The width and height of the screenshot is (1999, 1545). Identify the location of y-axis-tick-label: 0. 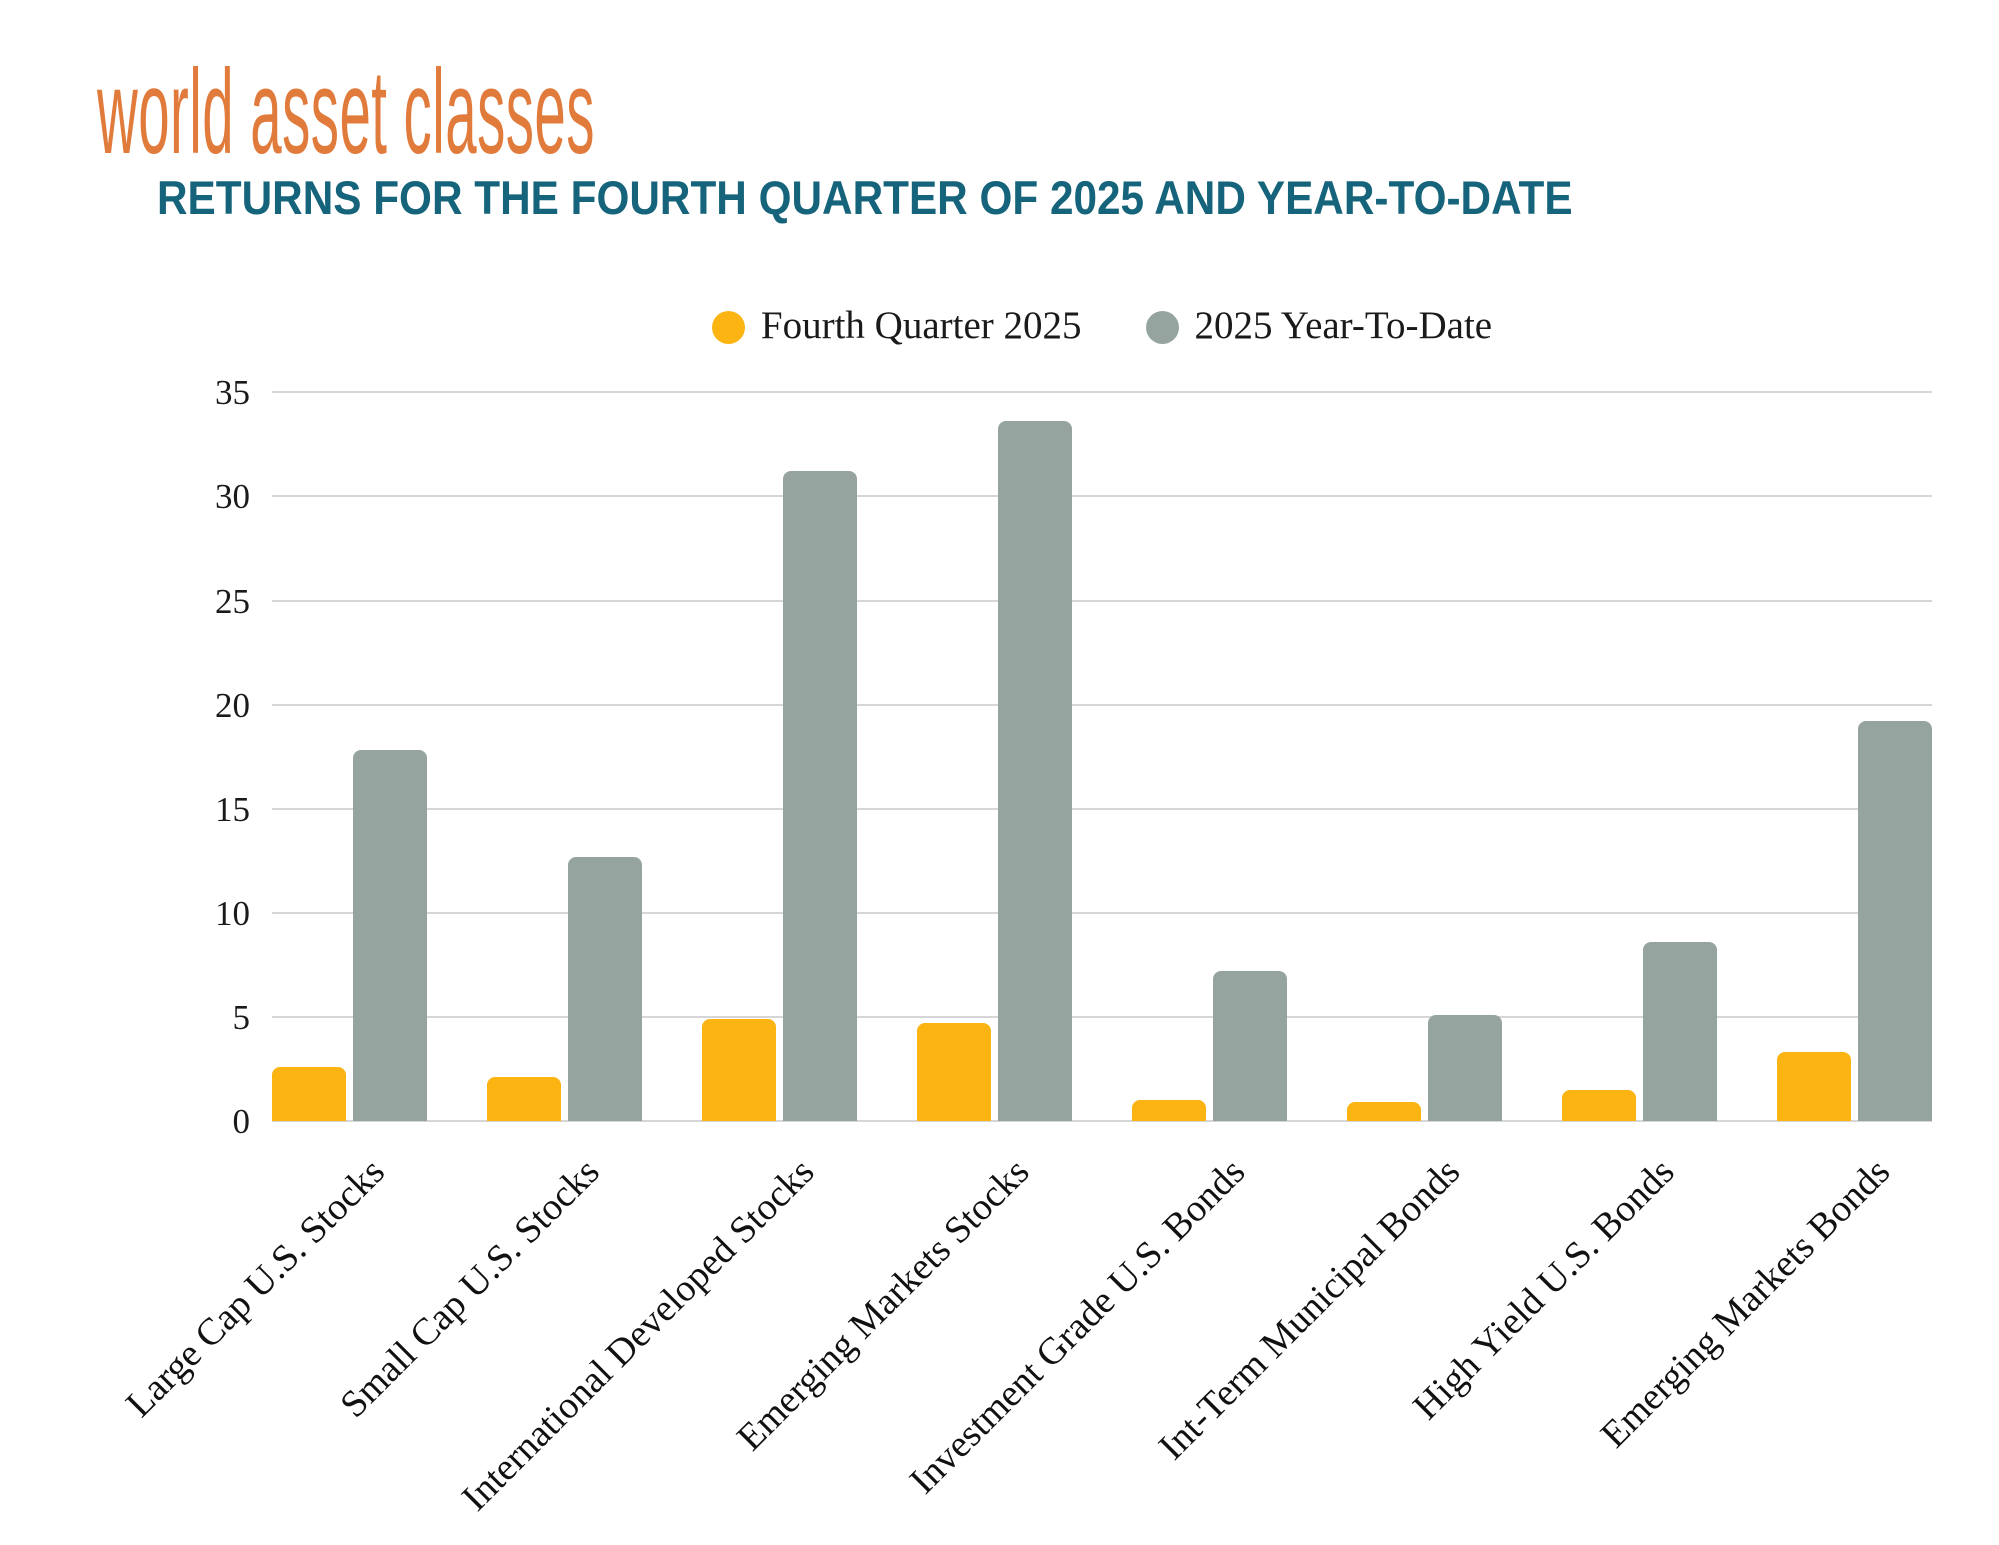
(241, 1121).